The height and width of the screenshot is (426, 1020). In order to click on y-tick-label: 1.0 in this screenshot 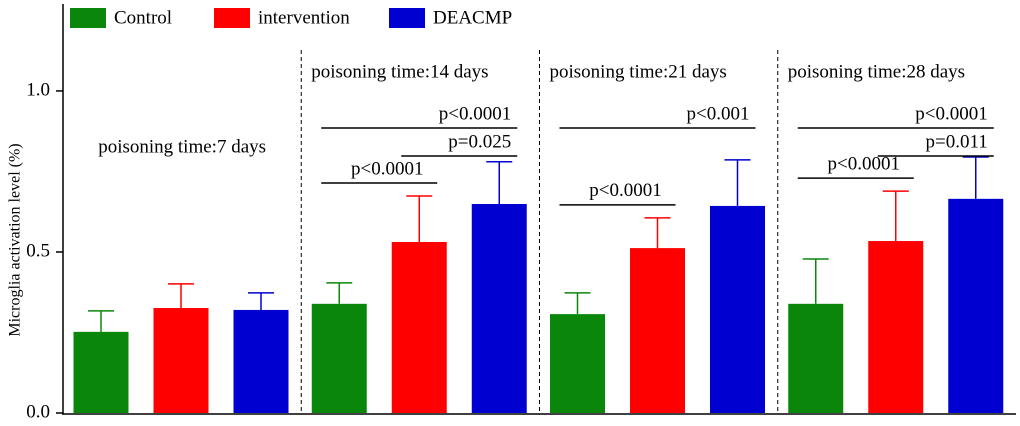, I will do `click(38, 89)`.